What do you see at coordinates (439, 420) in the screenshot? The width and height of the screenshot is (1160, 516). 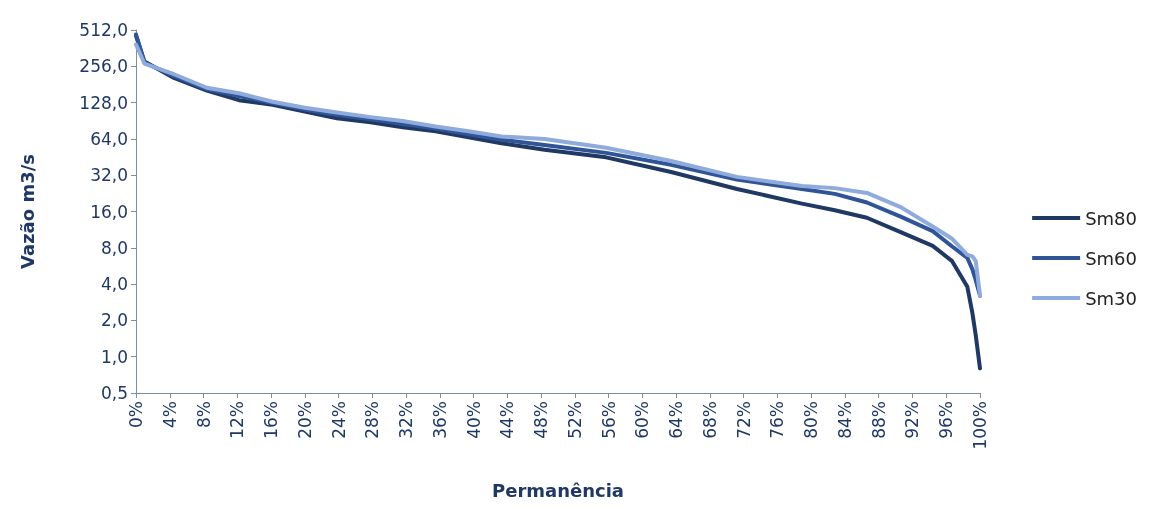 I see `x-tick-label: 36%` at bounding box center [439, 420].